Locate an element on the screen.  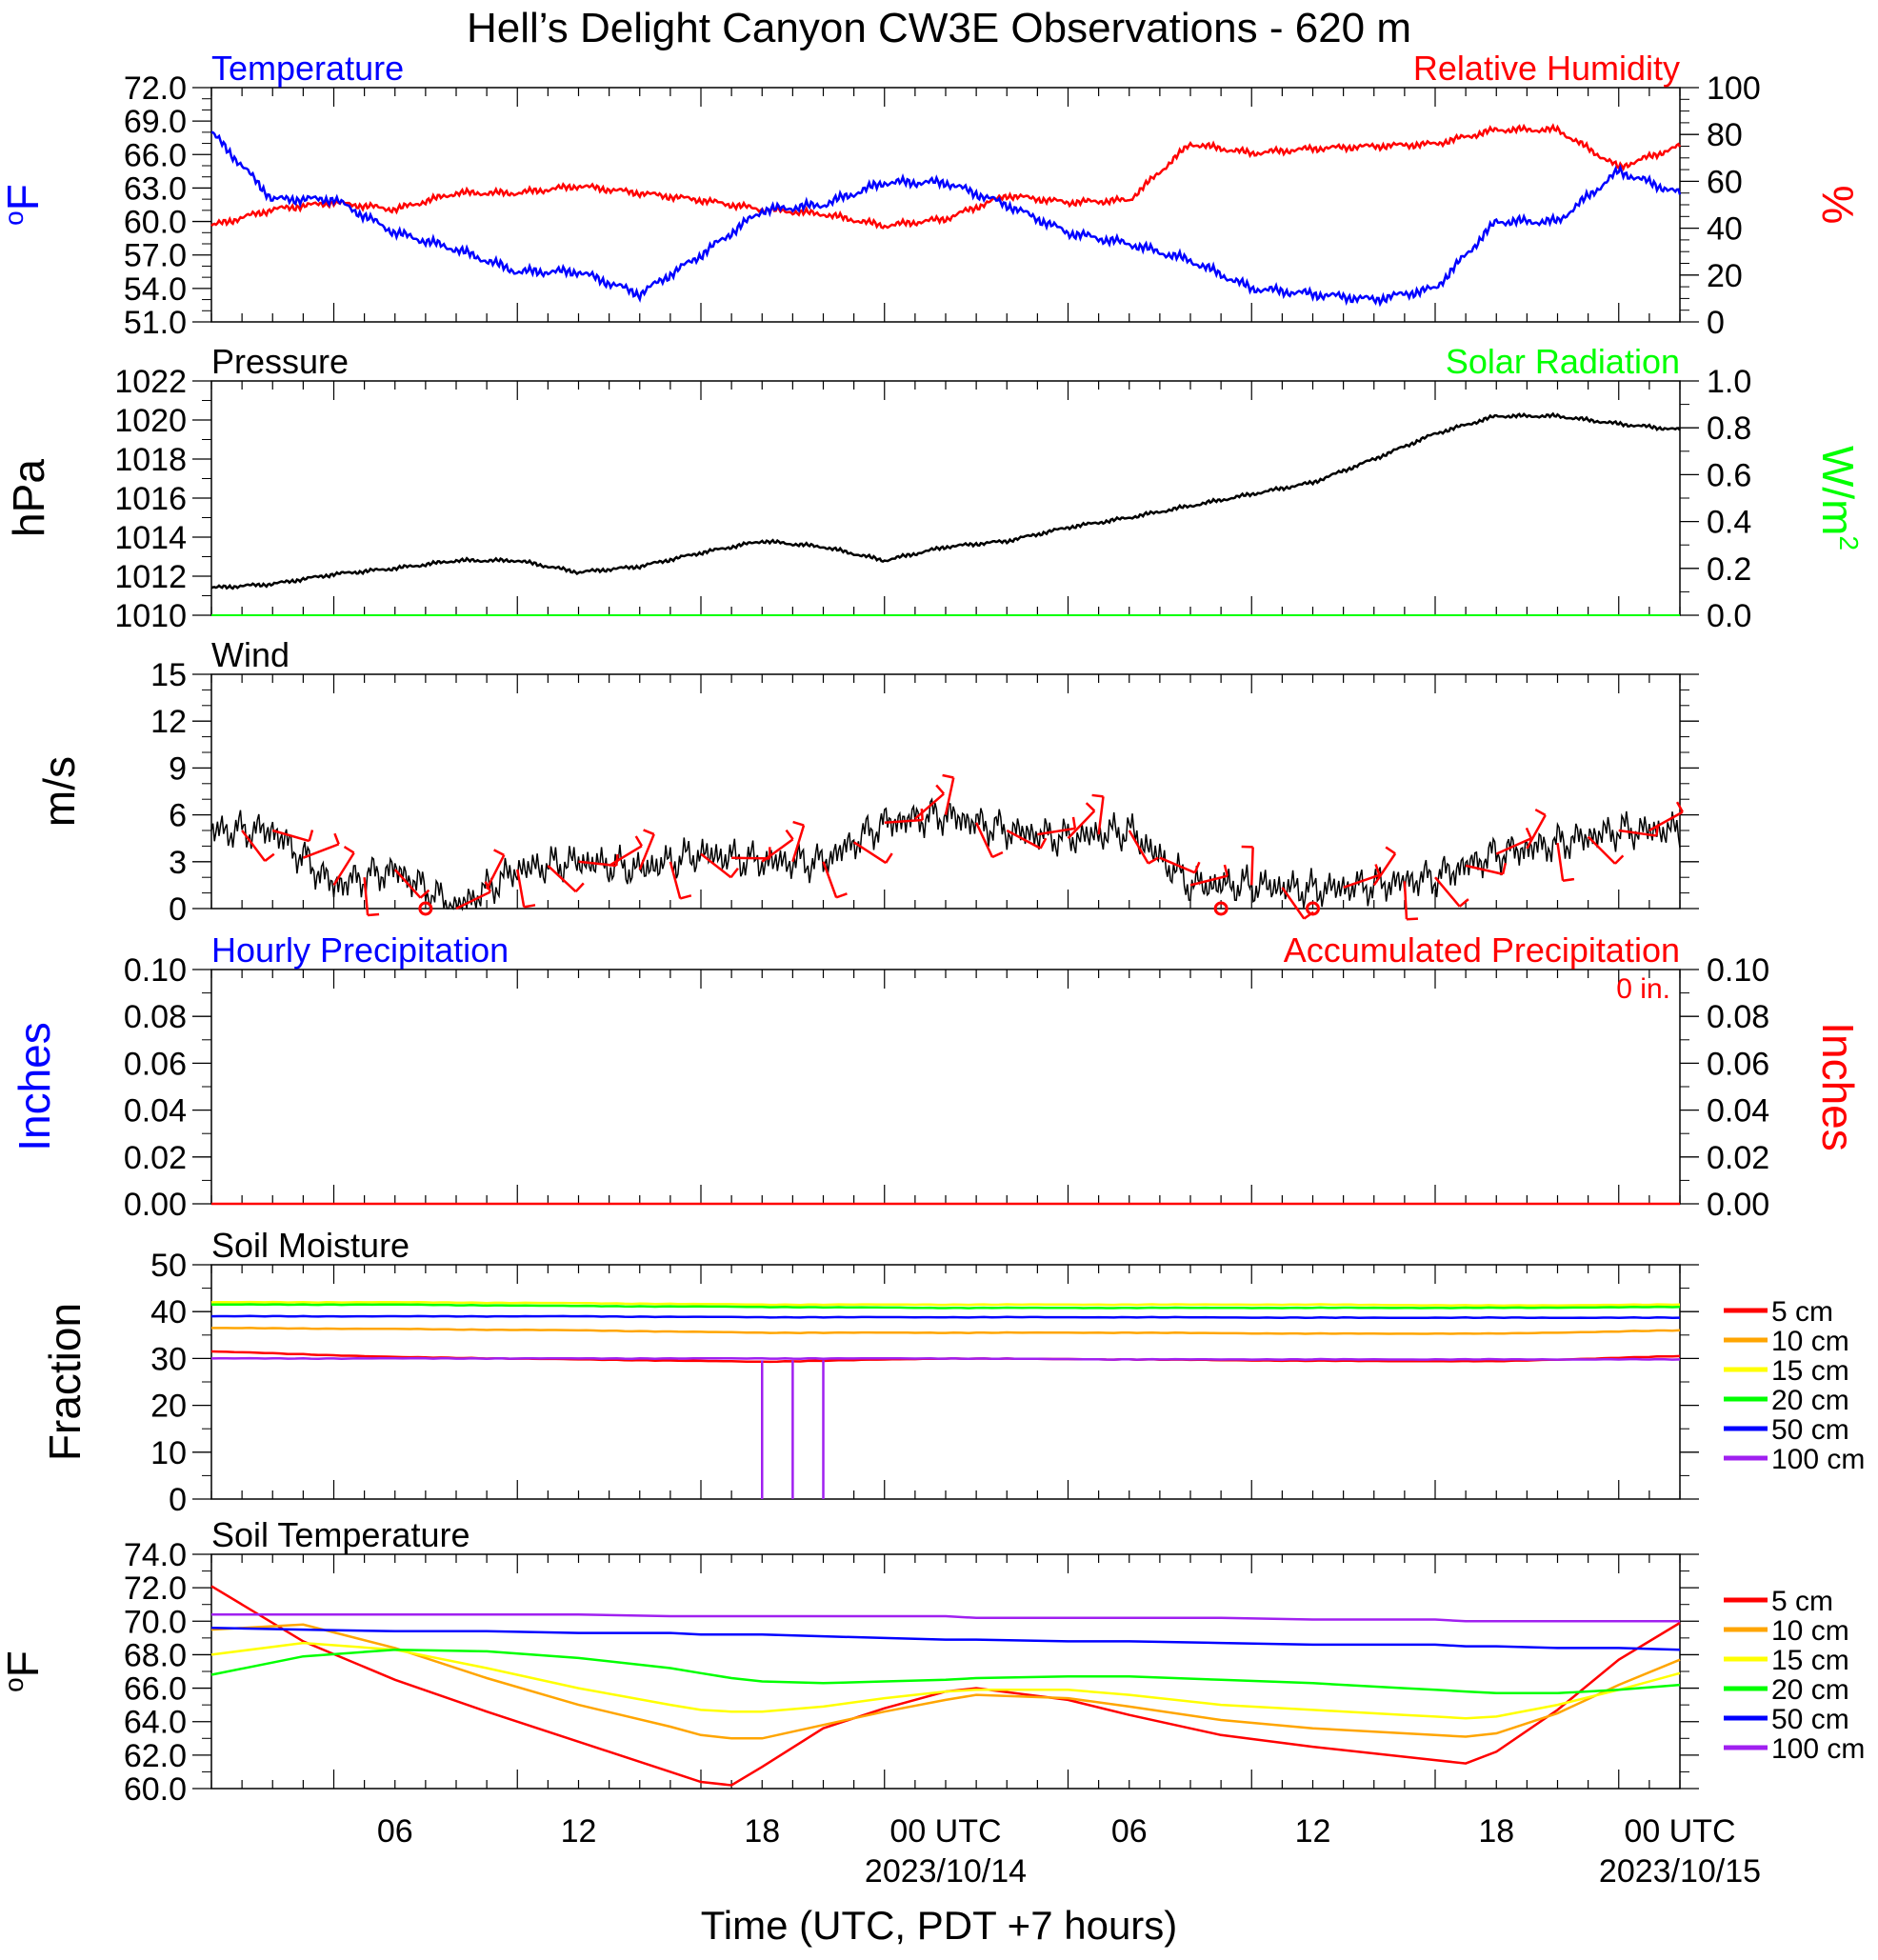
y-tick-label: 0.02 is located at coordinates (155, 1158).